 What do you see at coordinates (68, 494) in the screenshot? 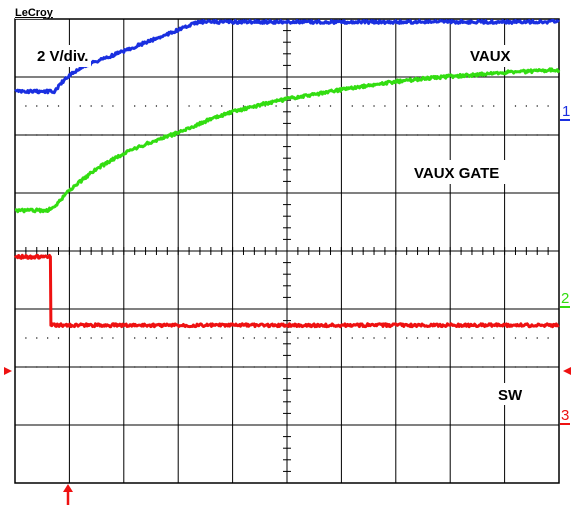
I see `trigger-arrow-icon` at bounding box center [68, 494].